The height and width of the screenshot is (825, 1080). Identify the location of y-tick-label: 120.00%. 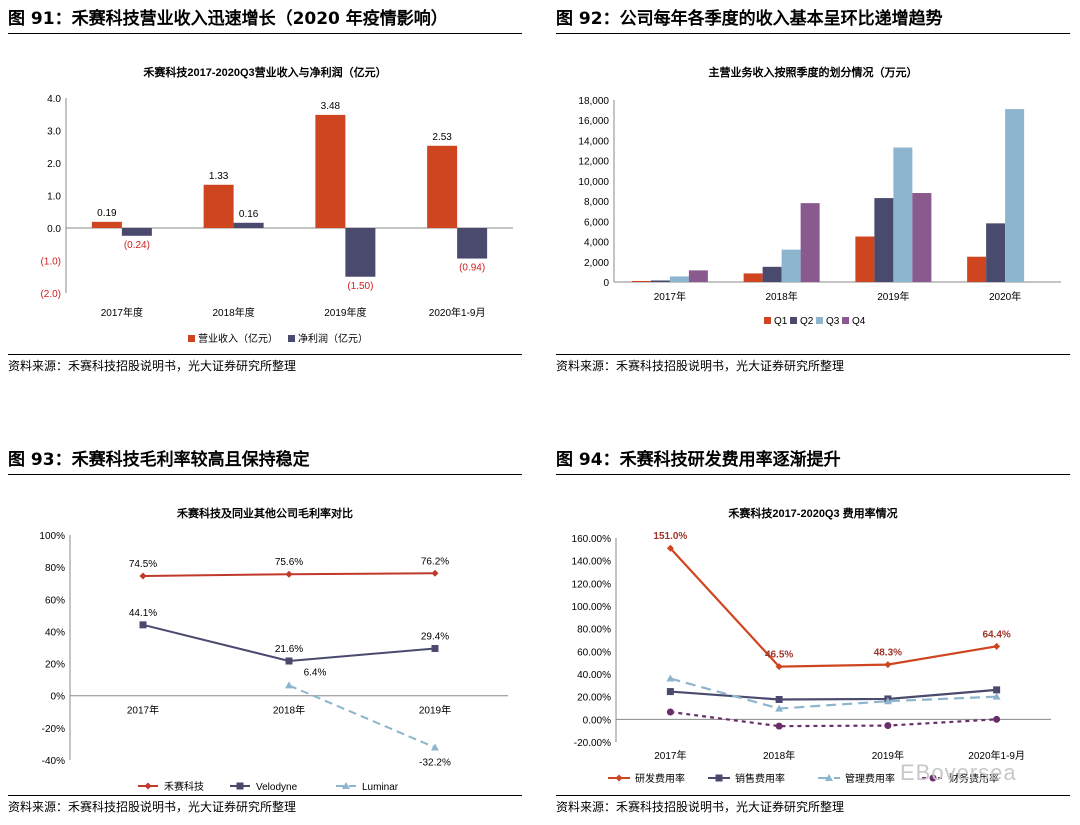
(592, 584).